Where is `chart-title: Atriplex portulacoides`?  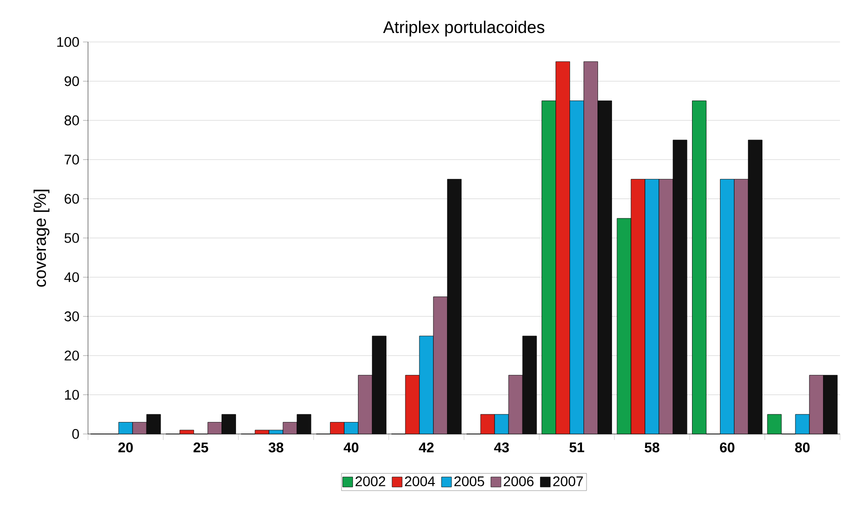 chart-title: Atriplex portulacoides is located at coordinates (463, 28).